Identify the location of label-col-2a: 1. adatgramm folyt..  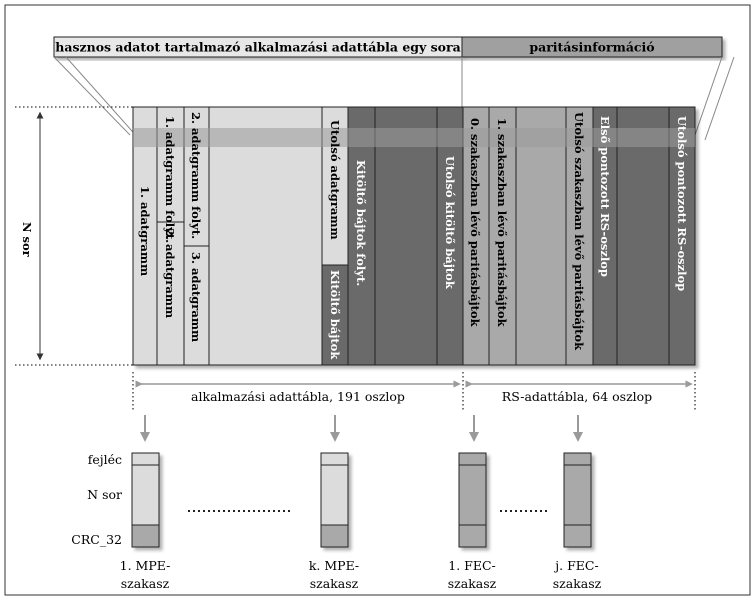
(170, 179).